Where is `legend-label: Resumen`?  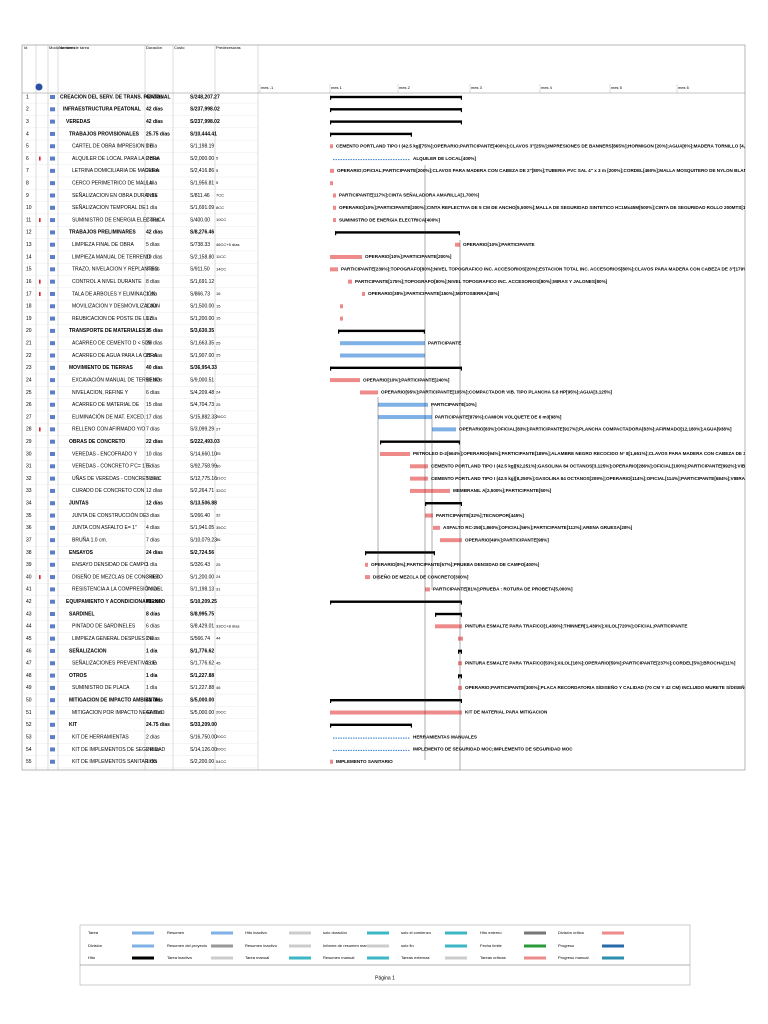 legend-label: Resumen is located at coordinates (175, 932).